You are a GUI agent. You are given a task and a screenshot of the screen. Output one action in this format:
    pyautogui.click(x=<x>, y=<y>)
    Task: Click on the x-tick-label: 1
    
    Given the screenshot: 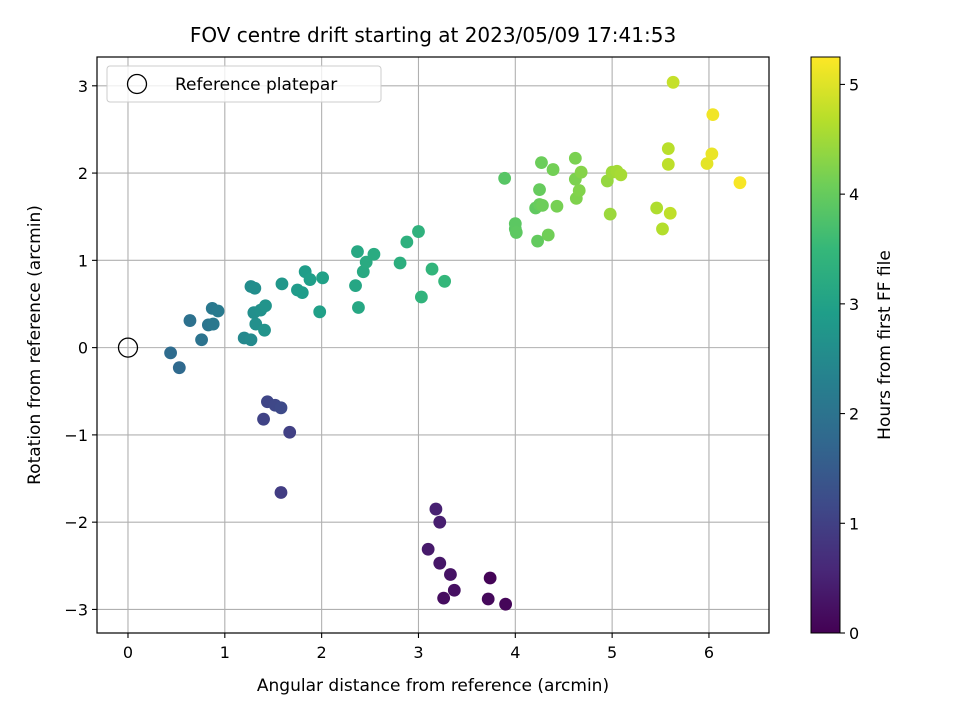 What is the action you would take?
    pyautogui.click(x=225, y=652)
    